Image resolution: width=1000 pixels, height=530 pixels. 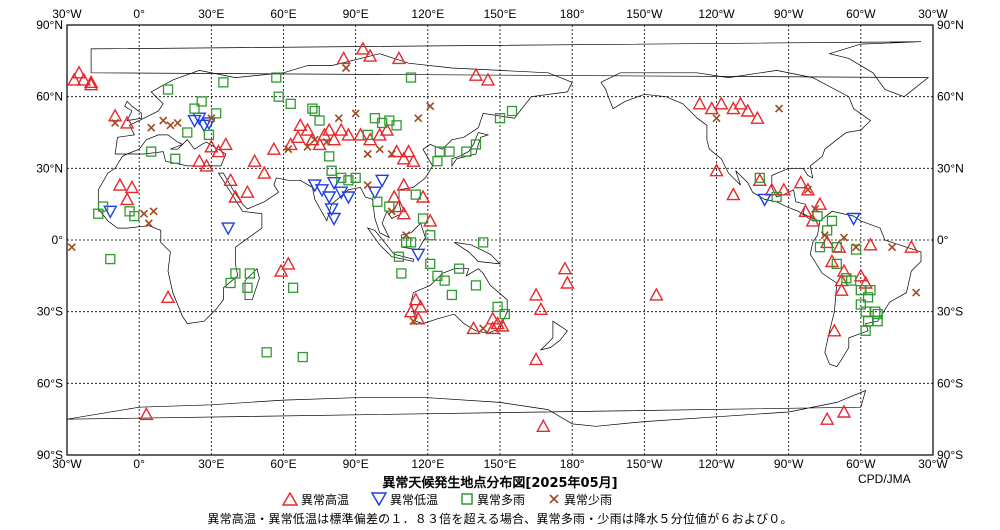 What do you see at coordinates (325, 499) in the screenshot?
I see `legend-hot-label: 異常高温` at bounding box center [325, 499].